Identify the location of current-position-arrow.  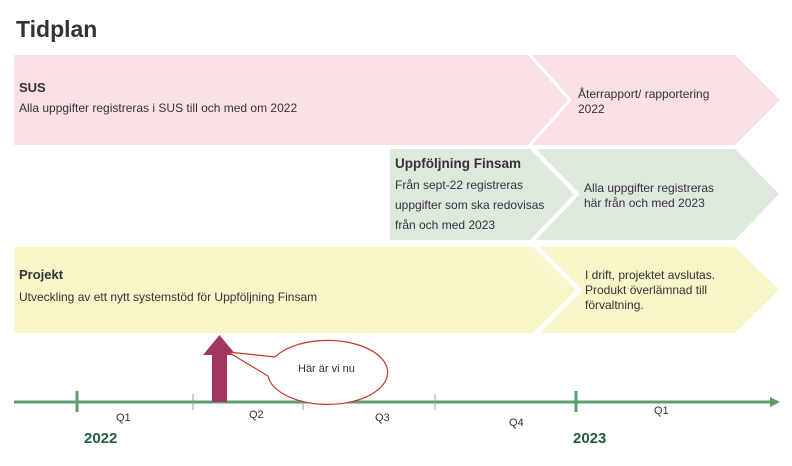
(219, 368).